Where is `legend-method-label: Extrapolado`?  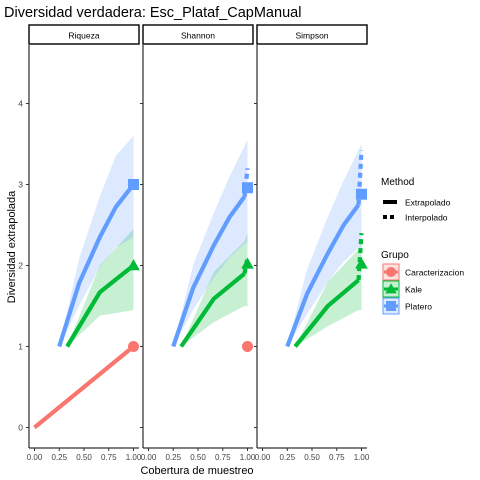
legend-method-label: Extrapolado is located at coordinates (428, 203).